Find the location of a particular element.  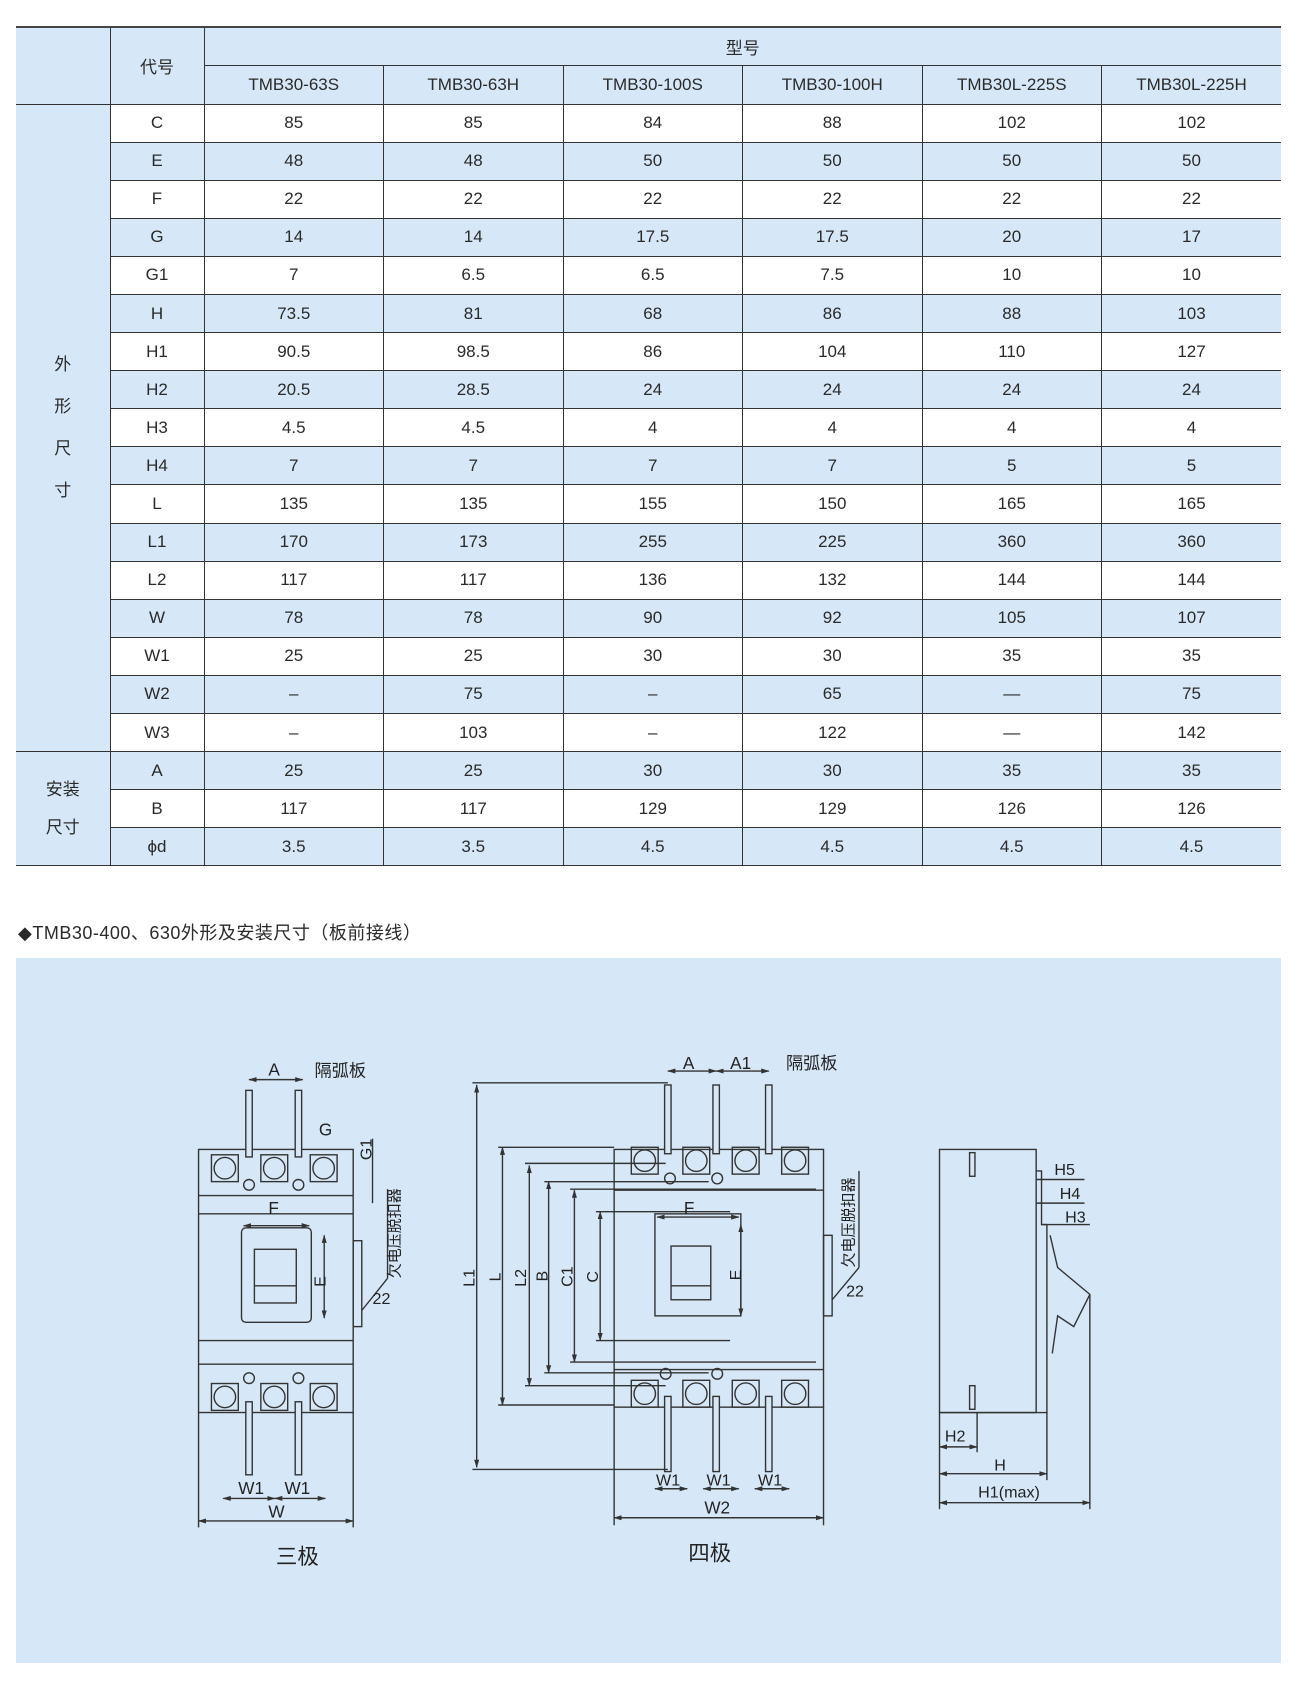

value-cell: 90 is located at coordinates (653, 618).